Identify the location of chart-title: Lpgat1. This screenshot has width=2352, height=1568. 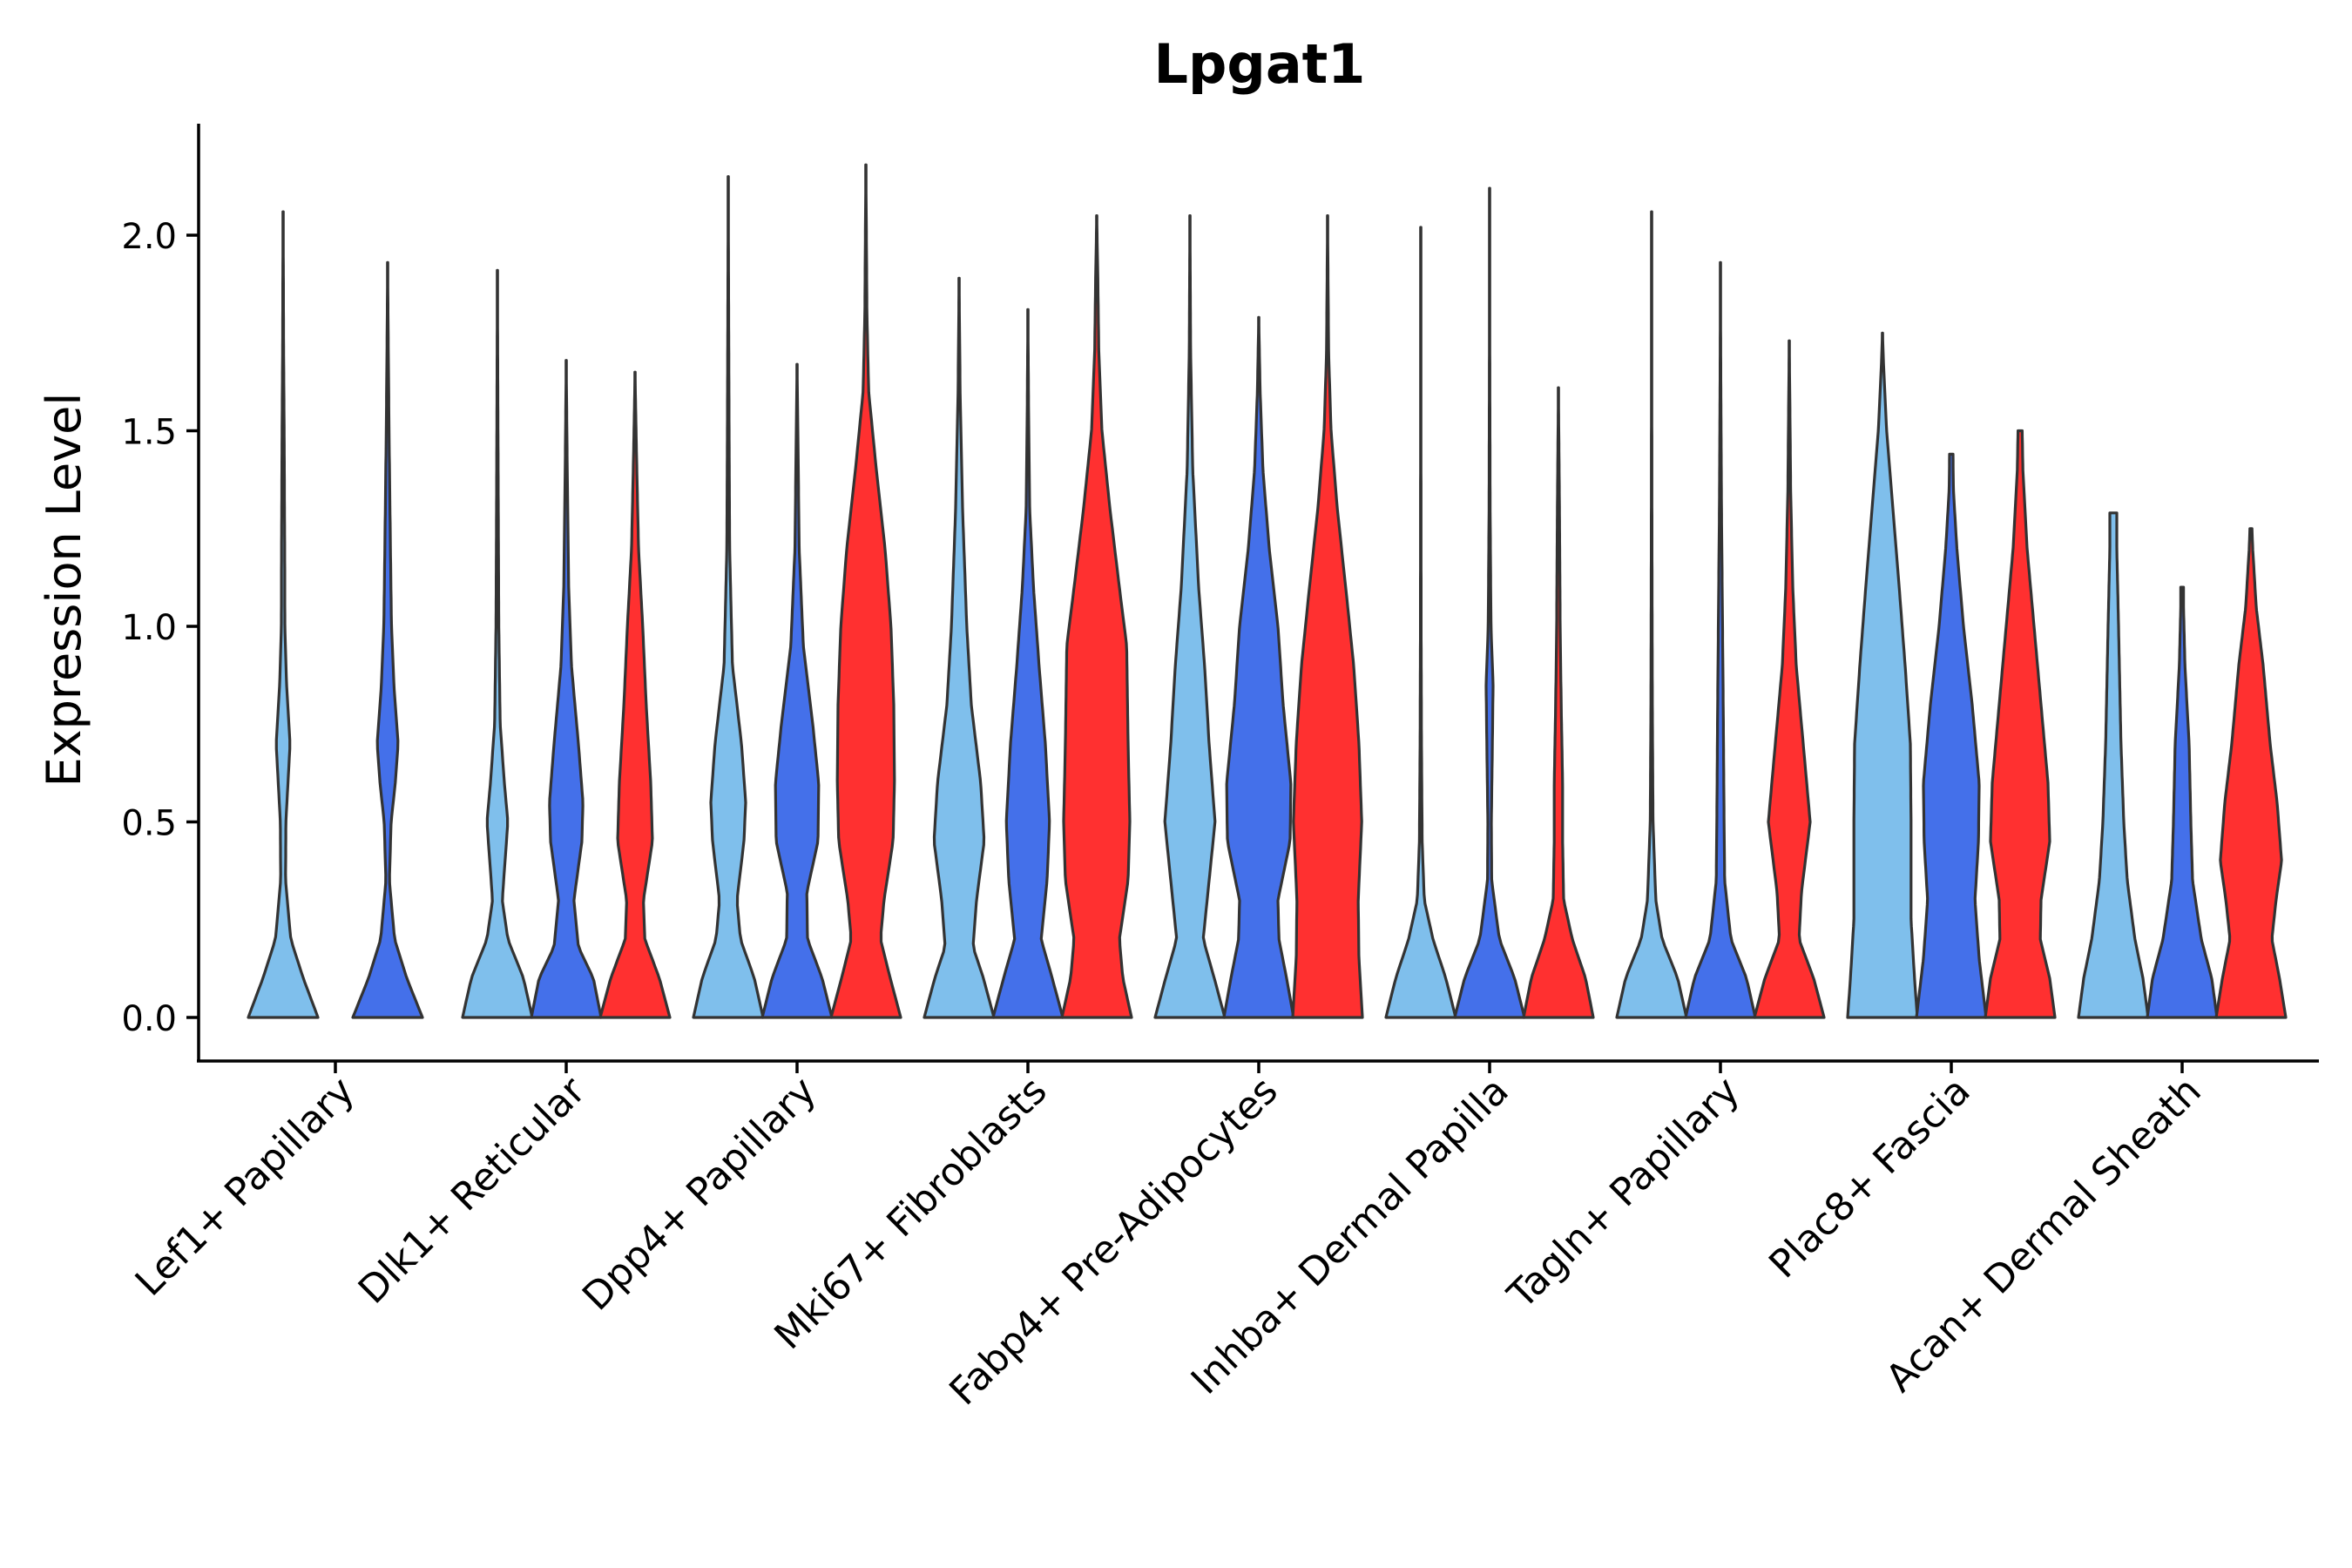
(1260, 64).